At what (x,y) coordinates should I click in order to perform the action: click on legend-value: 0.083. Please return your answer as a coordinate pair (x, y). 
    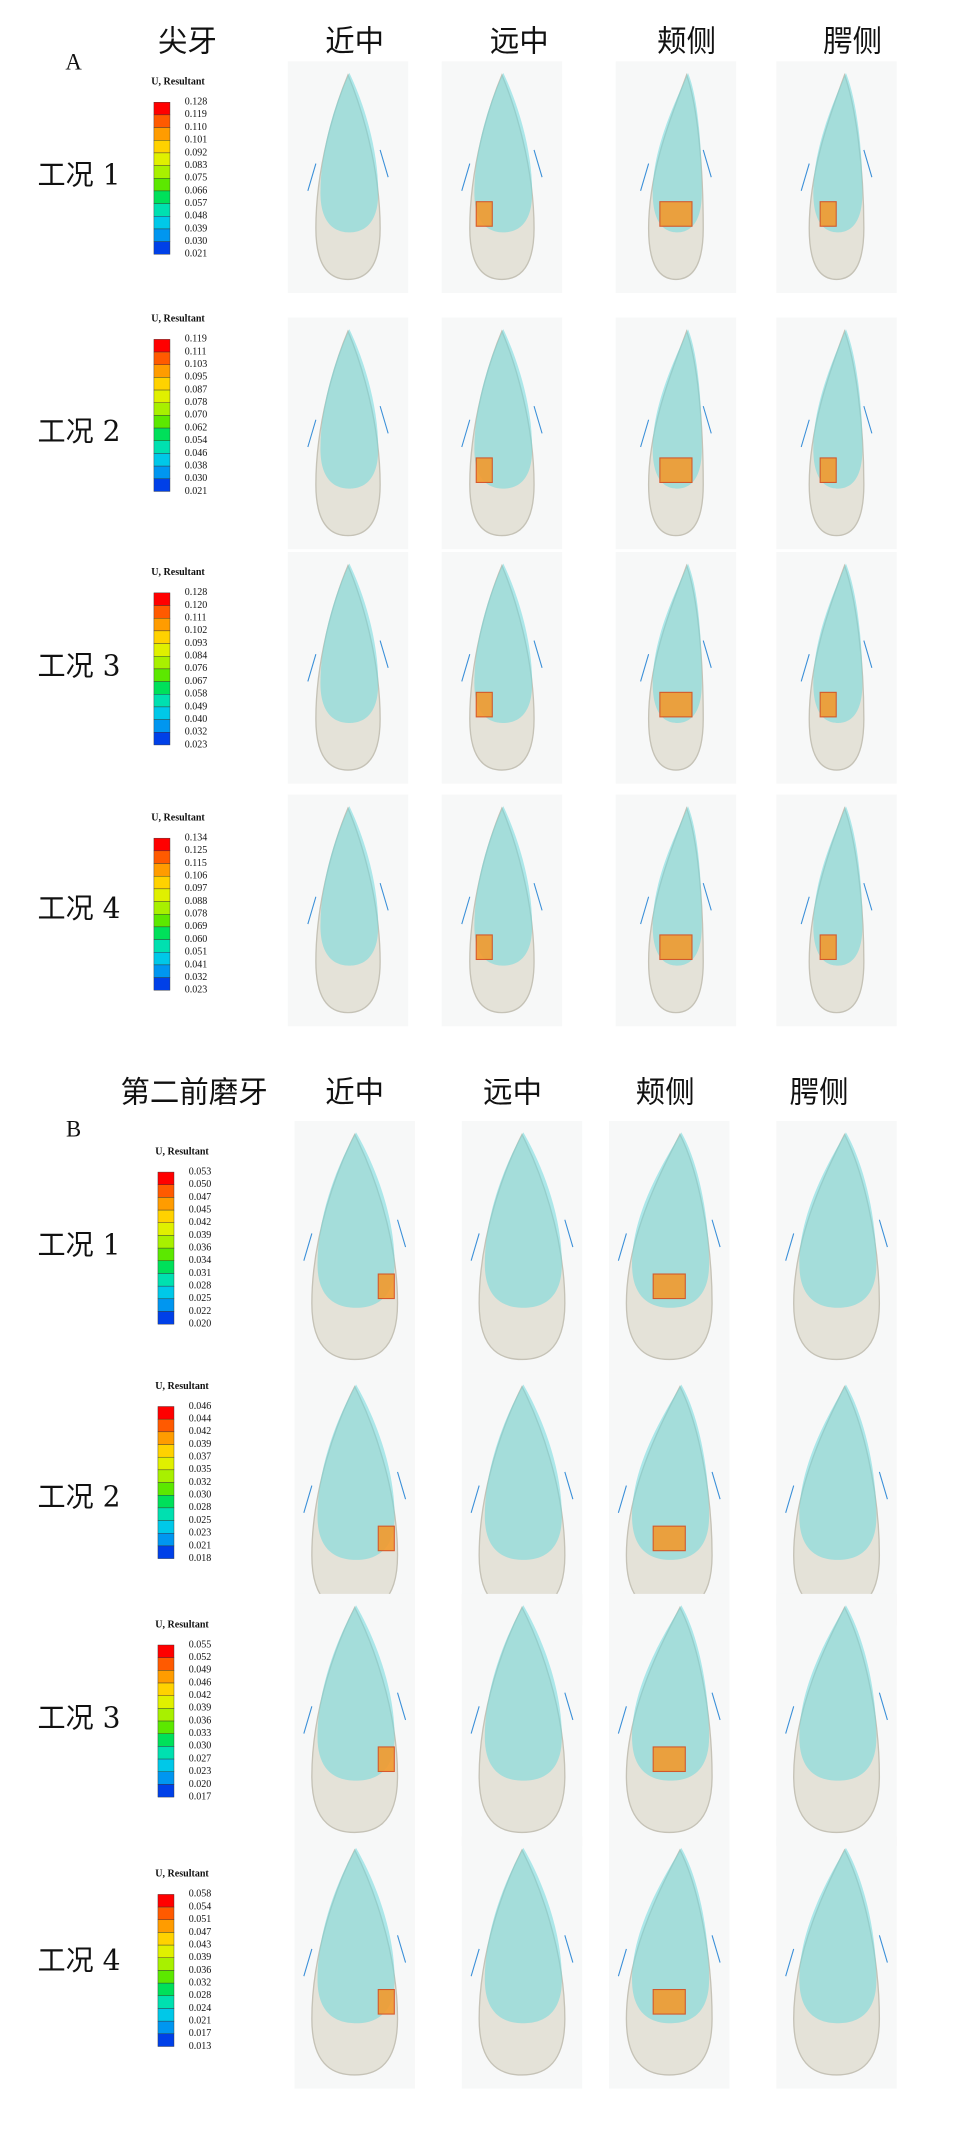
    Looking at the image, I should click on (196, 165).